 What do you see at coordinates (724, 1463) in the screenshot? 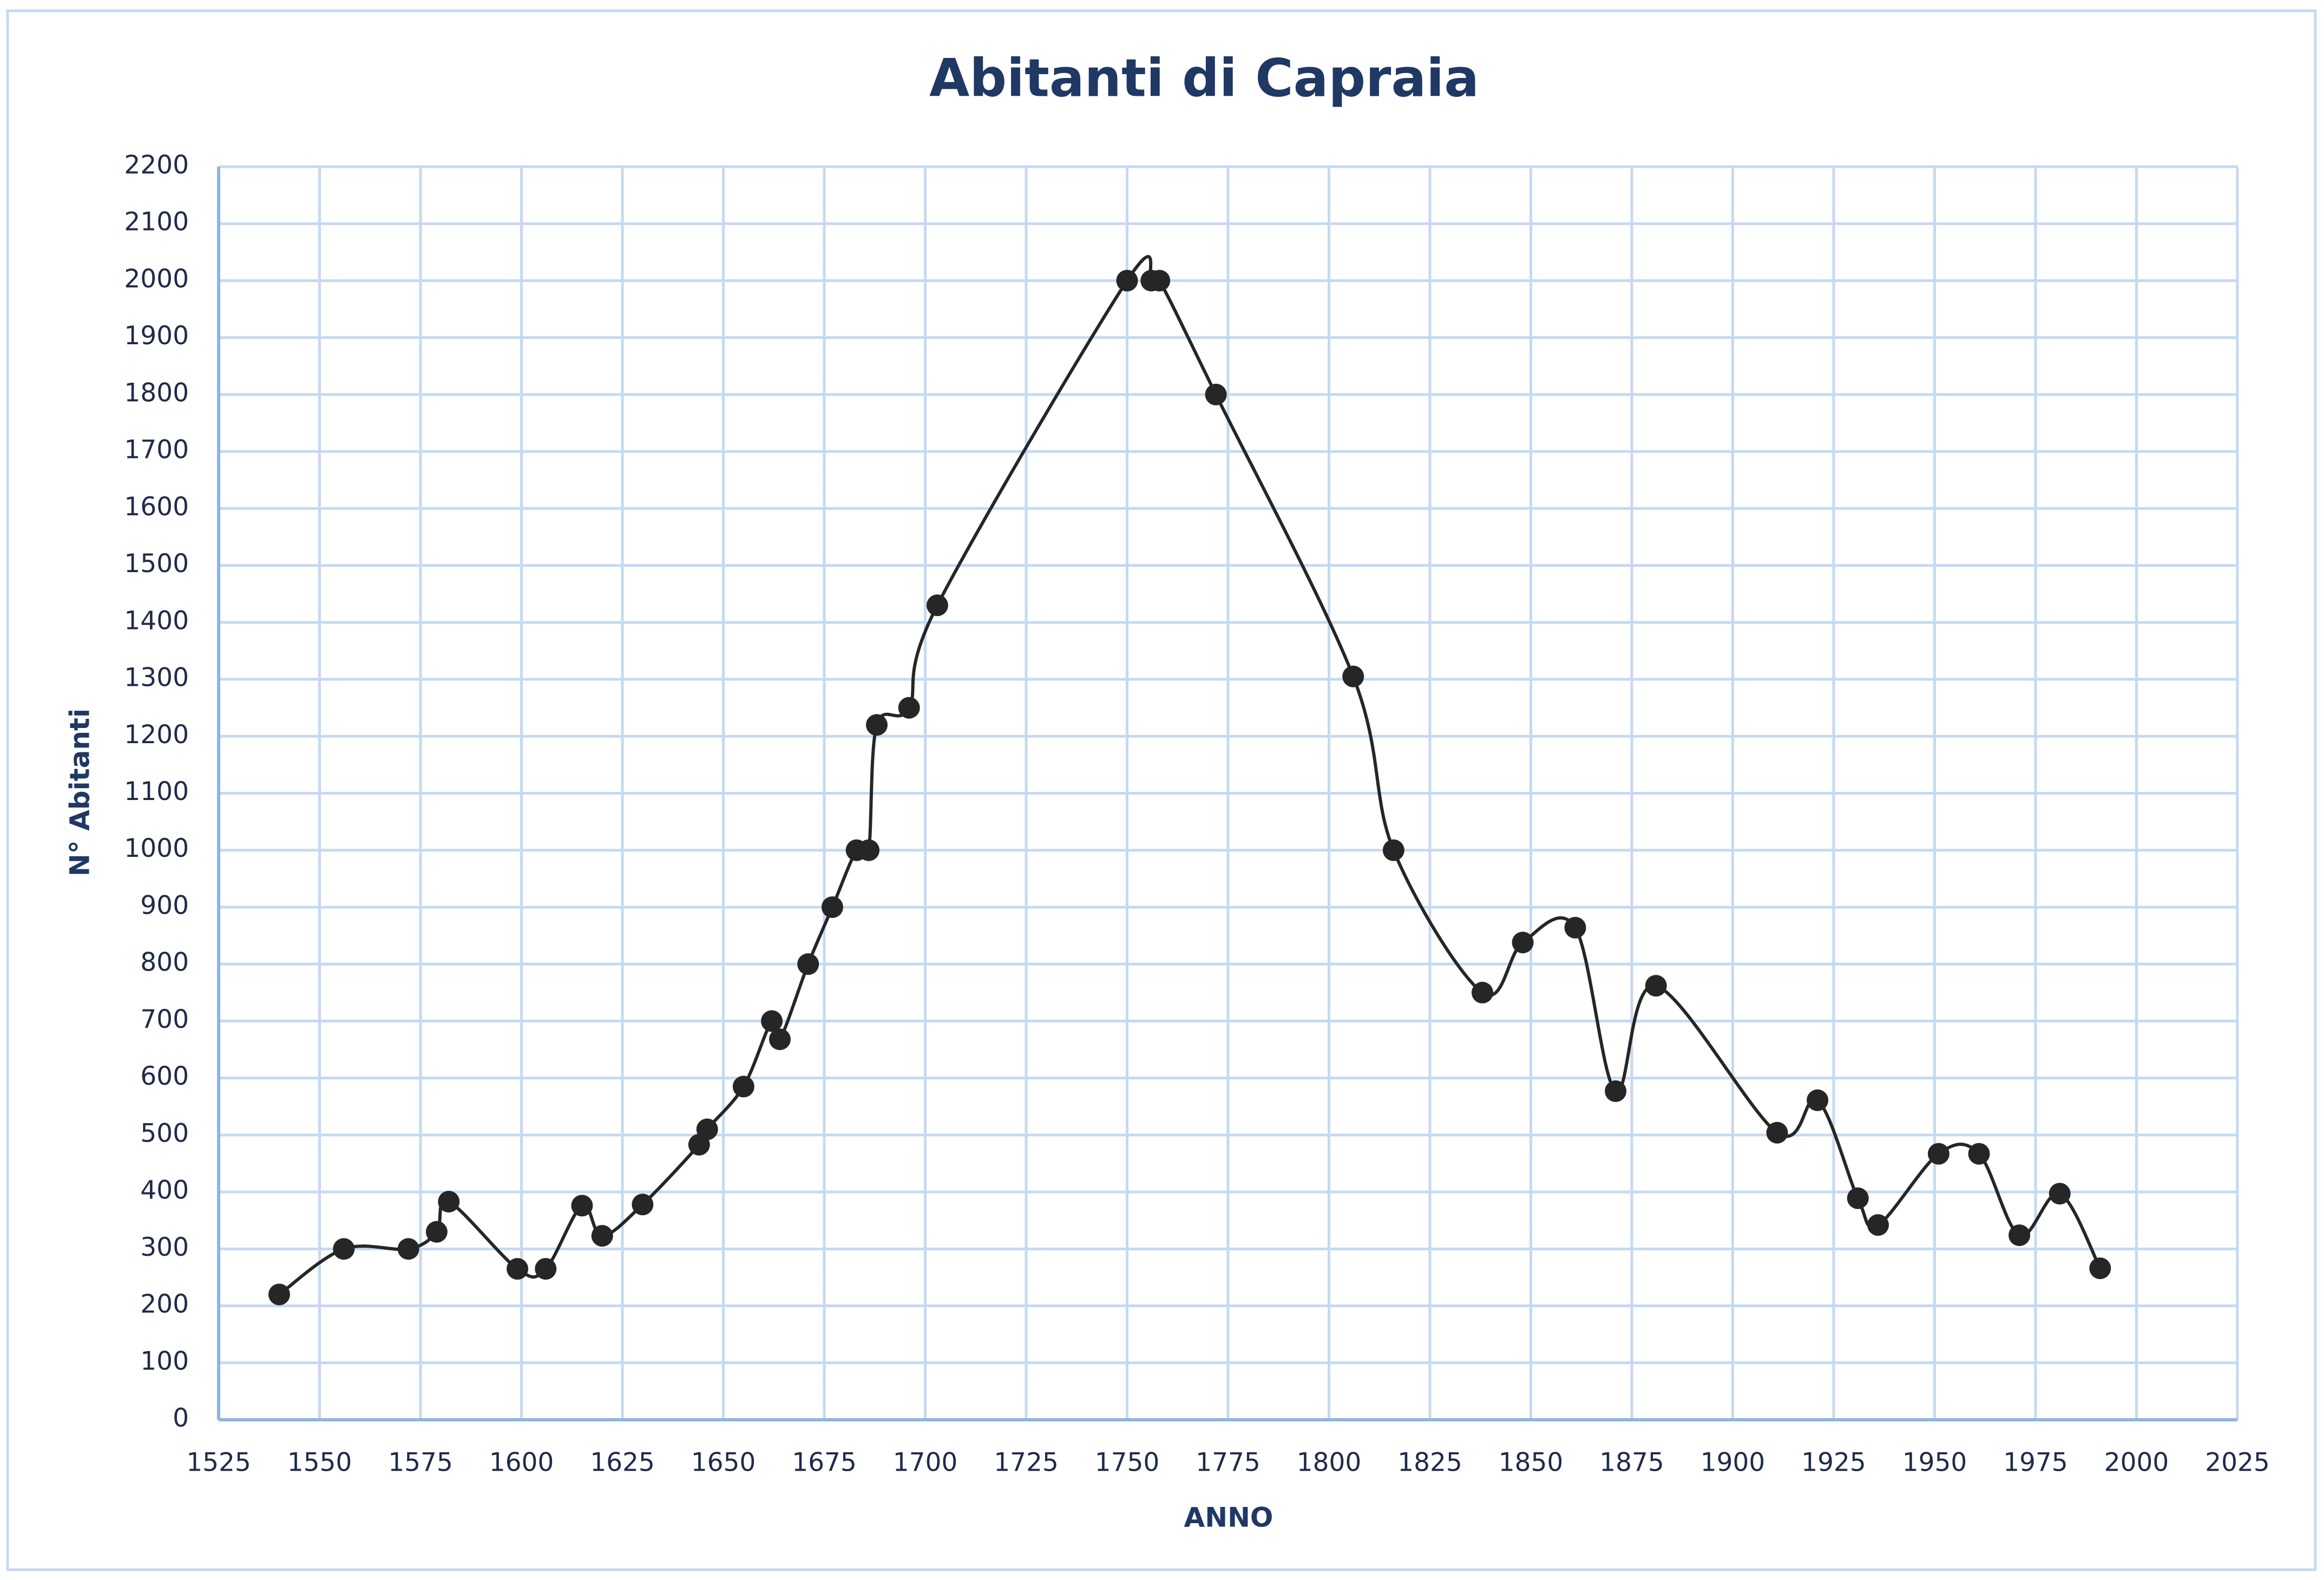
I see `x-tick-label: 1650` at bounding box center [724, 1463].